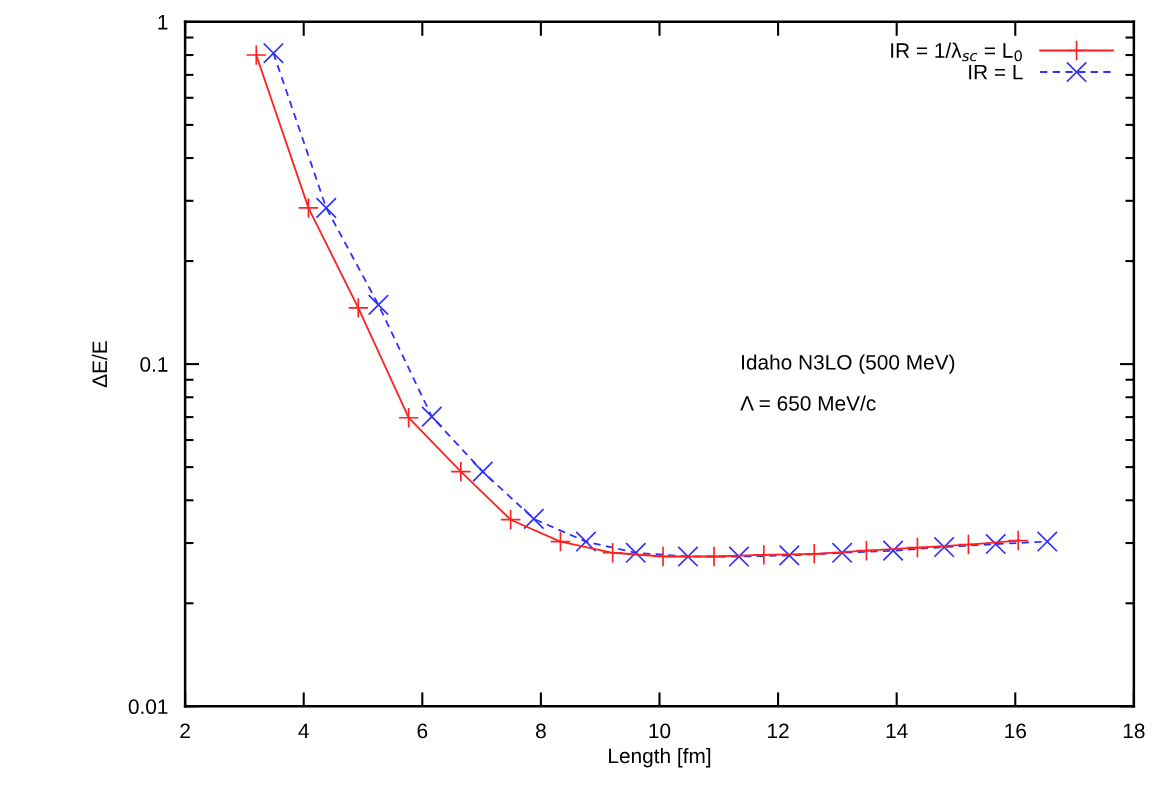 The height and width of the screenshot is (810, 1157). What do you see at coordinates (154, 364) in the screenshot?
I see `y-tick-label: 0.1` at bounding box center [154, 364].